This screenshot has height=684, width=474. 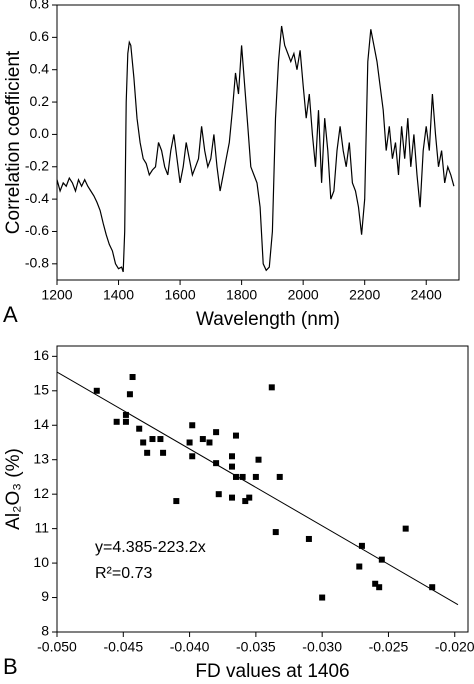 I want to click on y-tick-label: 12, so click(x=41, y=493).